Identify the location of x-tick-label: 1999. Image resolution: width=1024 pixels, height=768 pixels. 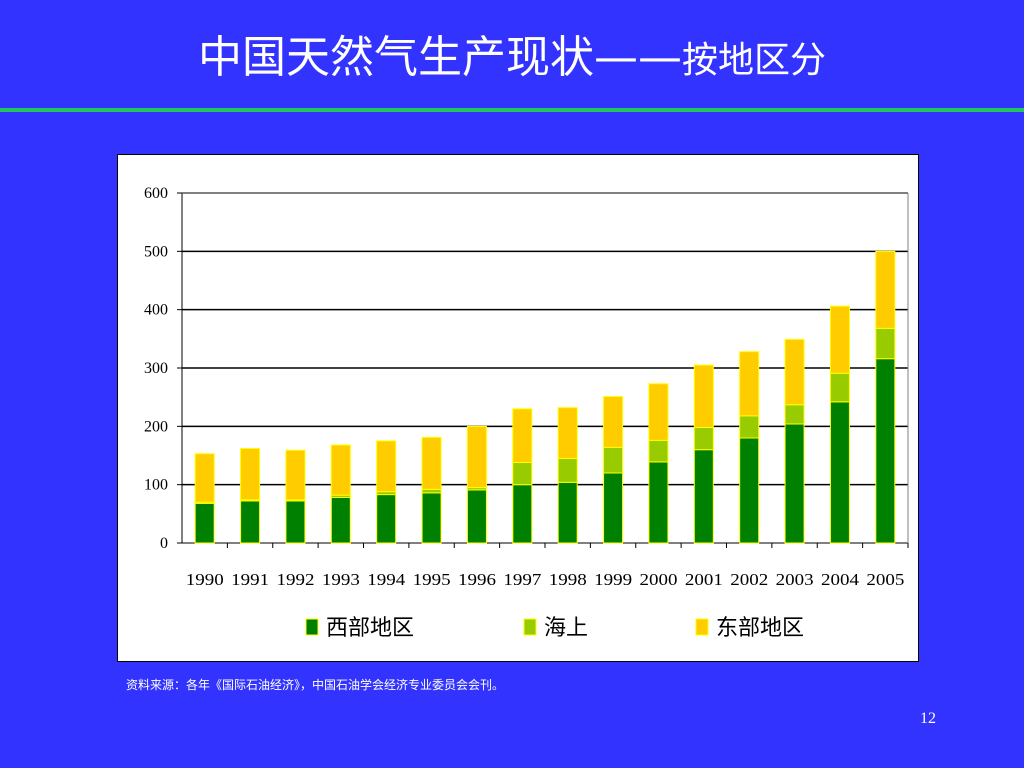
(613, 579).